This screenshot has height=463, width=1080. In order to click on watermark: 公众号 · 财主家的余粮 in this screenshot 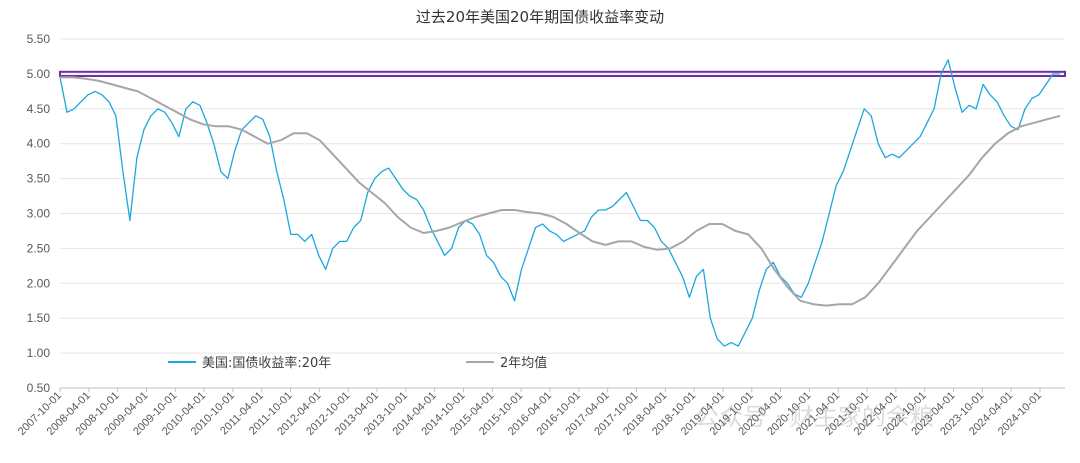, I will do `click(814, 417)`.